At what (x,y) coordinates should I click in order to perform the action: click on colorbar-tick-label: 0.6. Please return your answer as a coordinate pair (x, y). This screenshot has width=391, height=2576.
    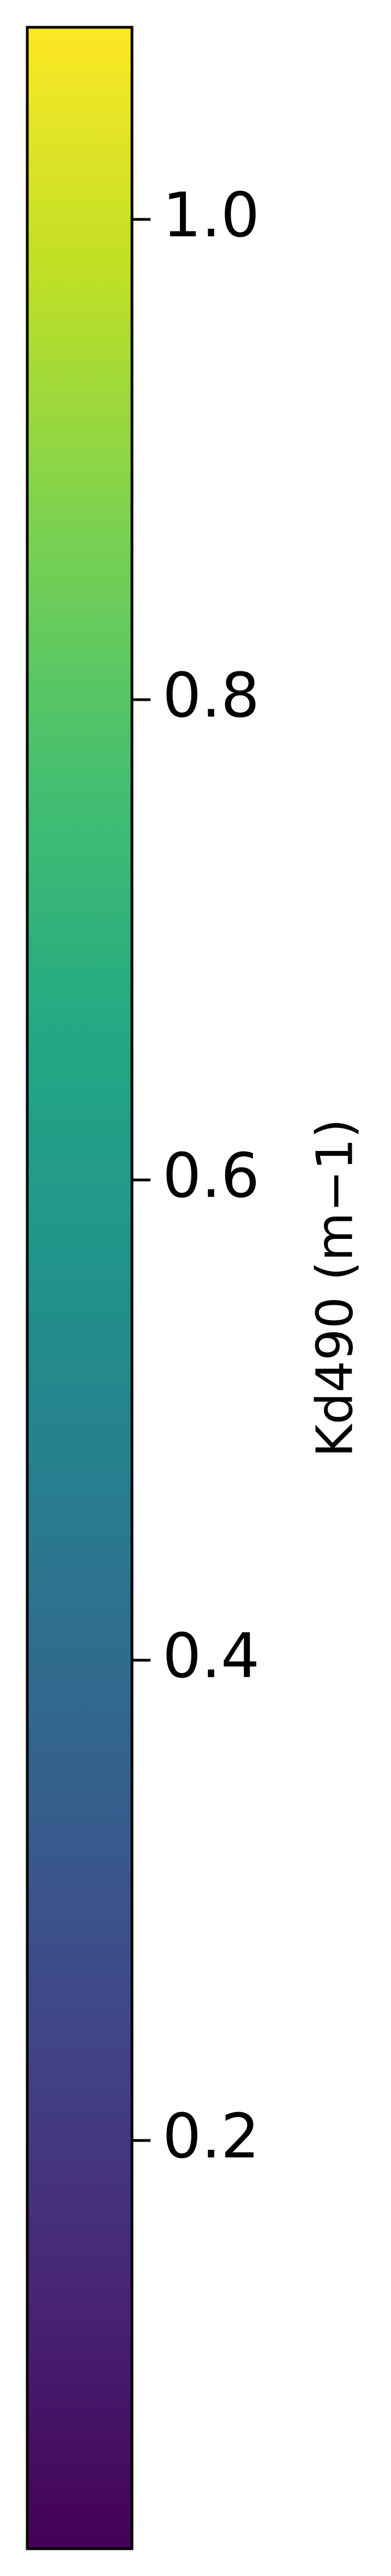
    Looking at the image, I should click on (211, 1176).